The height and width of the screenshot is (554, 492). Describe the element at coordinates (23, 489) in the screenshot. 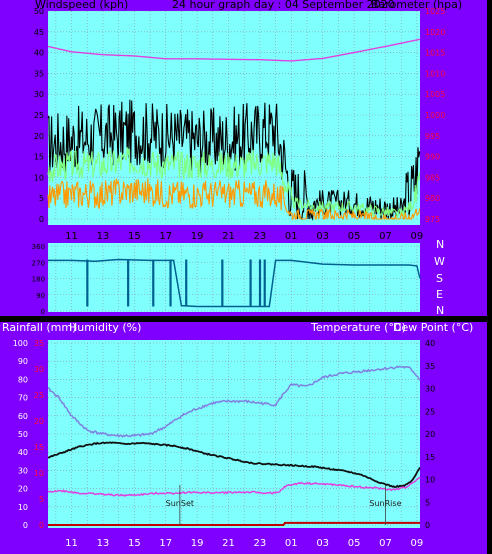

I see `humidity-ytick-label-20: 20` at that location.